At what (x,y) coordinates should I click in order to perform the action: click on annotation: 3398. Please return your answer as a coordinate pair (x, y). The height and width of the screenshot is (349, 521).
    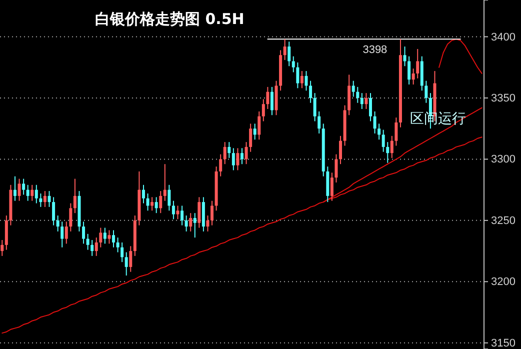
    Looking at the image, I should click on (375, 50).